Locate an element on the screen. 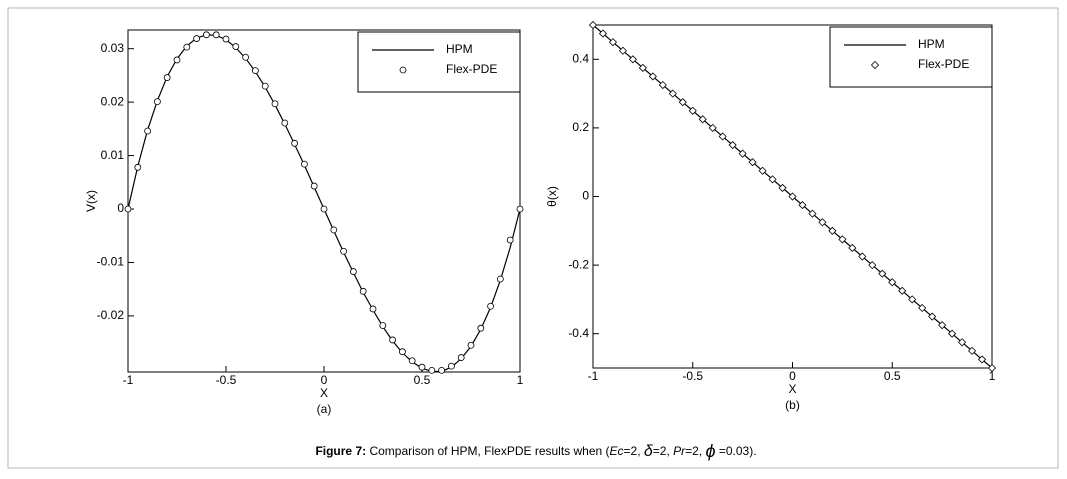 The image size is (1067, 479). y-tick-label: 0.03 is located at coordinates (113, 48).